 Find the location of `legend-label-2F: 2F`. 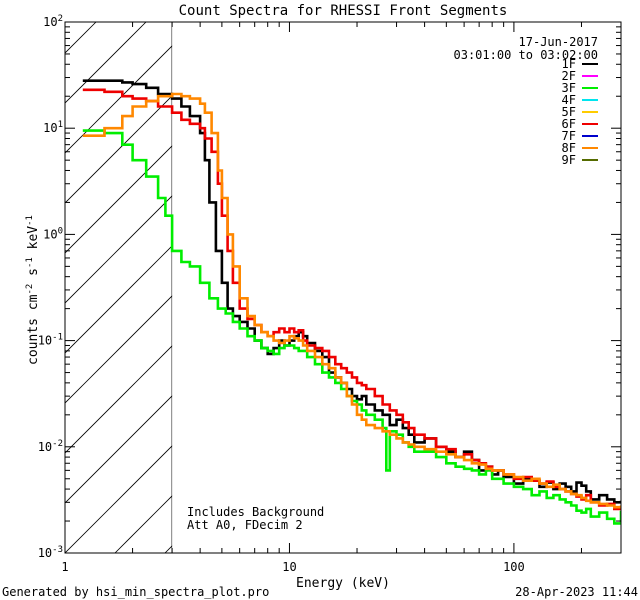

legend-label-2F: 2F is located at coordinates (569, 76).